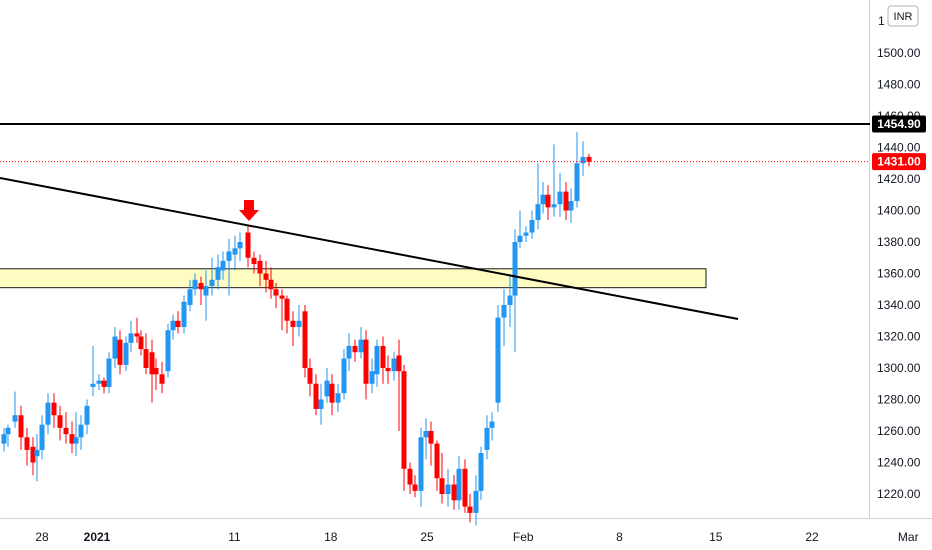 This screenshot has height=550, width=932. What do you see at coordinates (899, 431) in the screenshot?
I see `price-tick-label: 1260.00` at bounding box center [899, 431].